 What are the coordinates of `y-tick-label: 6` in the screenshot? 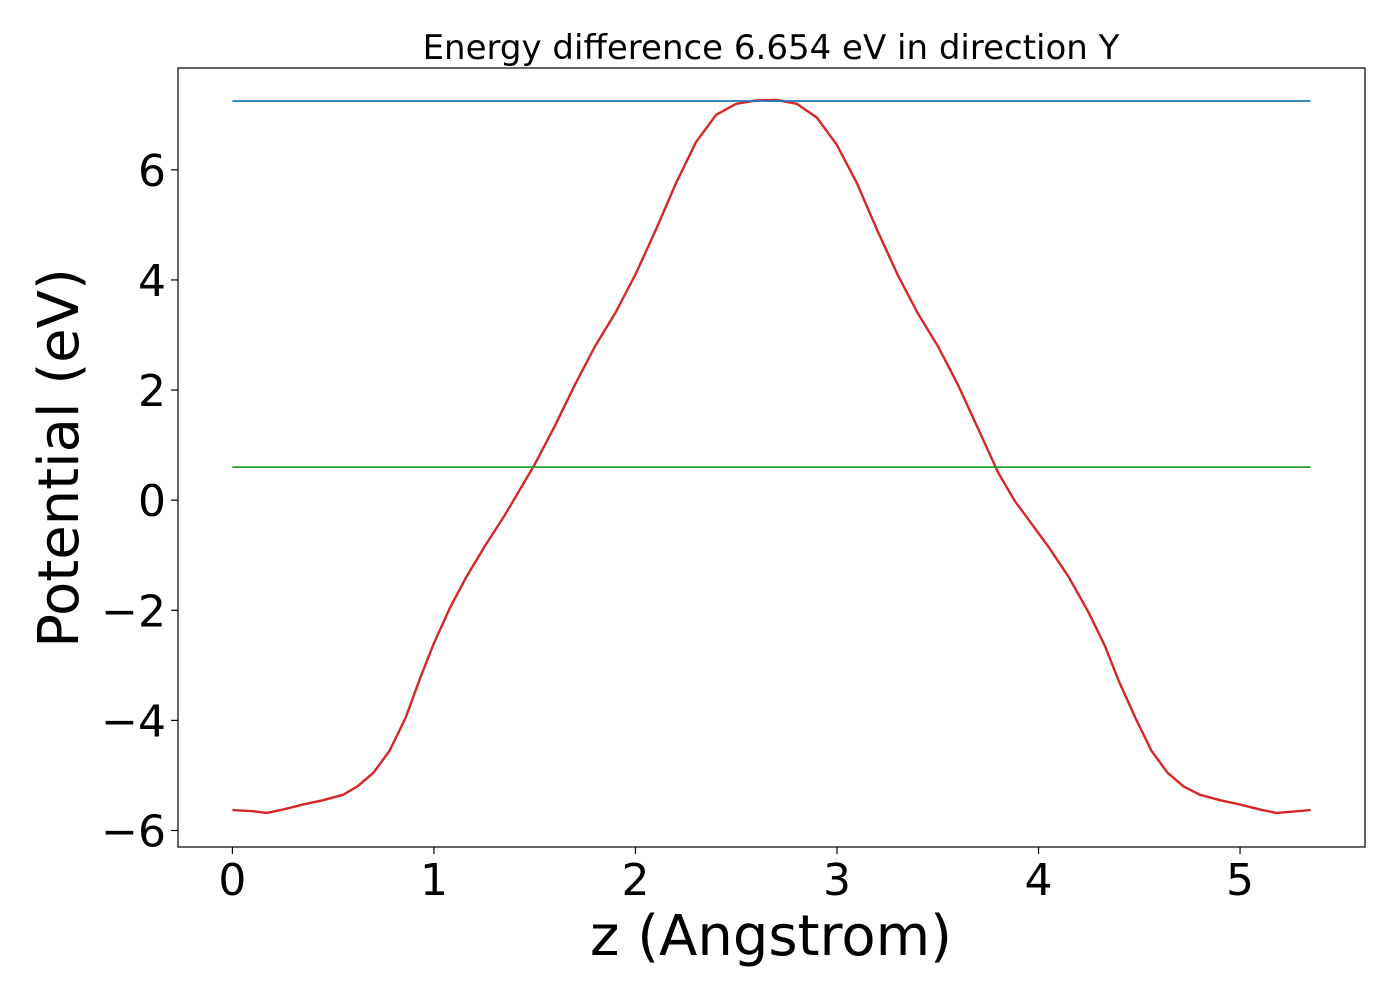 It's located at (152, 171).